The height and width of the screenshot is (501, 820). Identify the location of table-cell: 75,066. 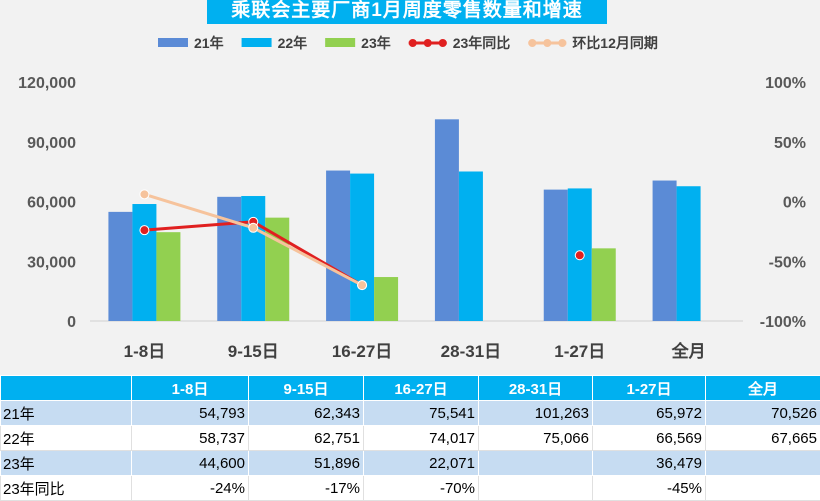
(535, 438).